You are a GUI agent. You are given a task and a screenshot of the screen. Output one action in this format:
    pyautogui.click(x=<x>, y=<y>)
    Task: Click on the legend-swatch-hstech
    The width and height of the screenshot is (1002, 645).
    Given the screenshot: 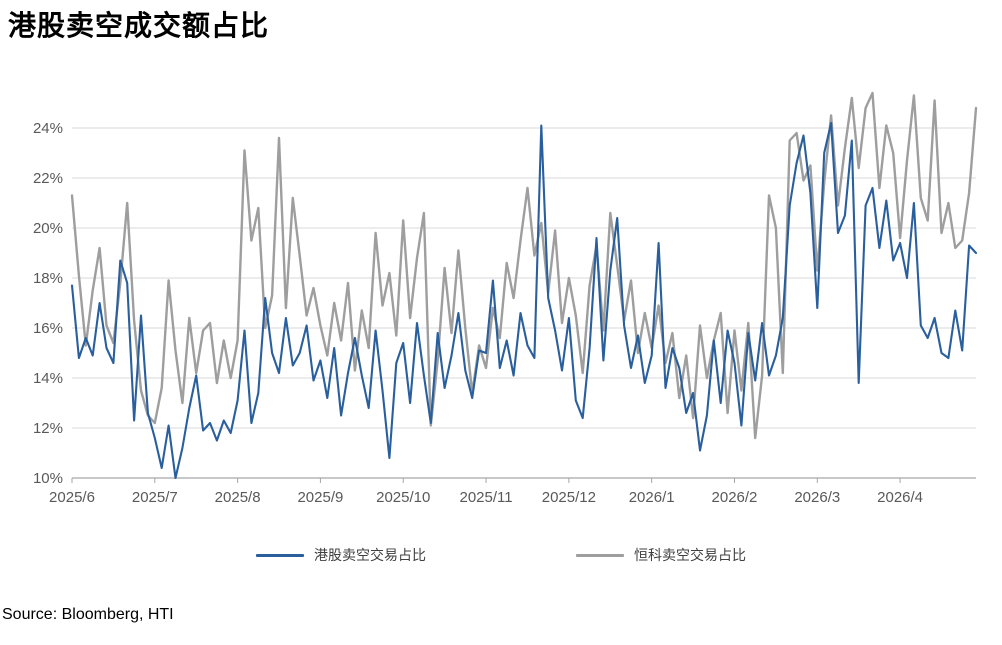 What is the action you would take?
    pyautogui.click(x=600, y=555)
    